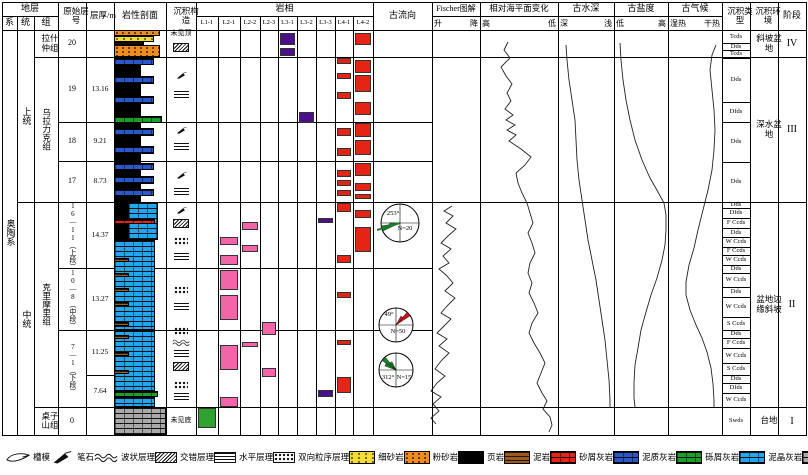 This screenshot has height=475, width=808. I want to click on legend-item: 细砂岩, so click(376, 457).